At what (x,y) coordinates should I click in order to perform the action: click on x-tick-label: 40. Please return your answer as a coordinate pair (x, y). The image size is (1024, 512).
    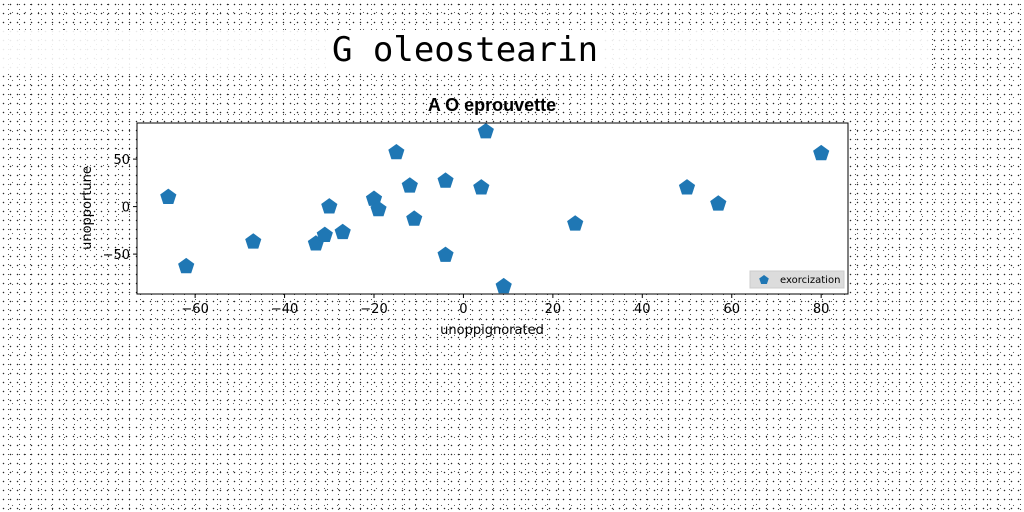
    Looking at the image, I should click on (642, 309).